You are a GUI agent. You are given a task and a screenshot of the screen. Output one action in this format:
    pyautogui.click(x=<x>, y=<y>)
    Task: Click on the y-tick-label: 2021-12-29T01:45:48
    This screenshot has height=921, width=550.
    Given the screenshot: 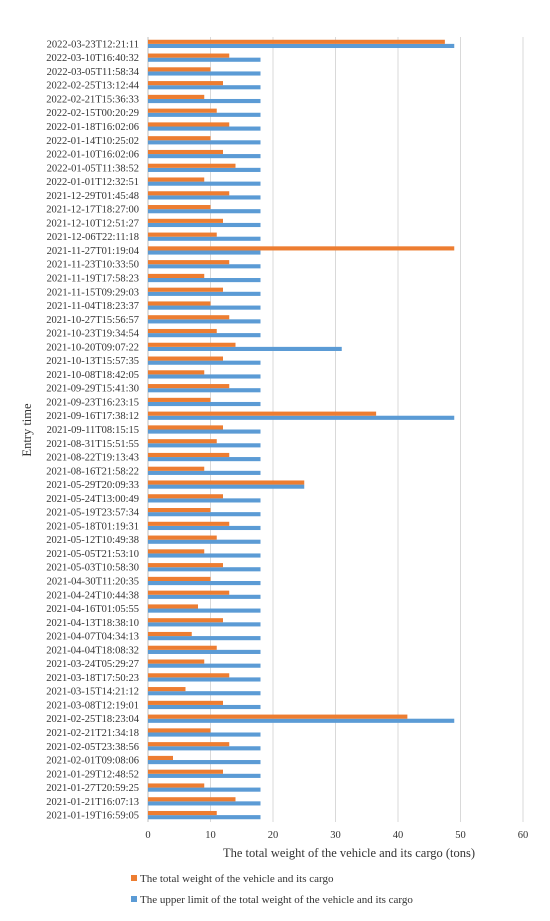 What is the action you would take?
    pyautogui.click(x=92, y=196)
    